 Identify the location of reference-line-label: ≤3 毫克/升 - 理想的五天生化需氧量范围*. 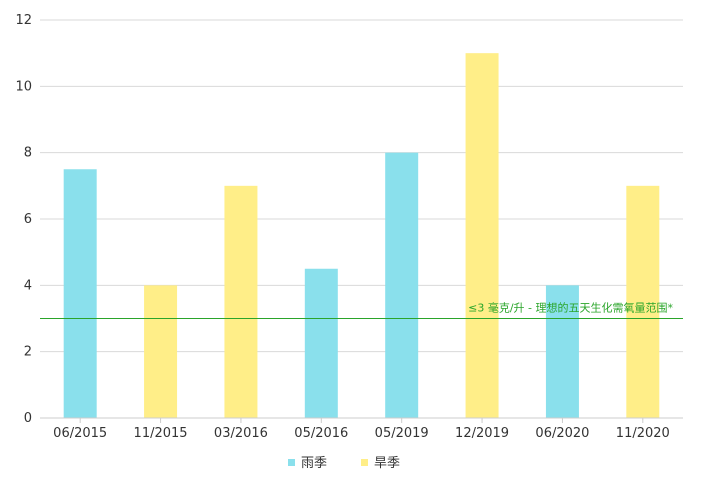
(570, 308).